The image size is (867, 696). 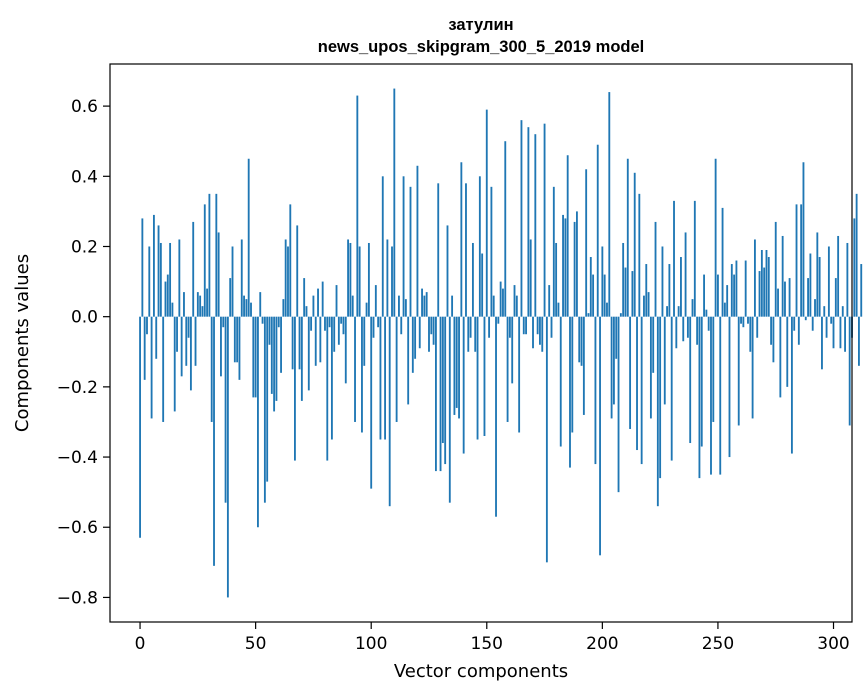 What do you see at coordinates (84, 107) in the screenshot?
I see `y-tick-label: 0.6` at bounding box center [84, 107].